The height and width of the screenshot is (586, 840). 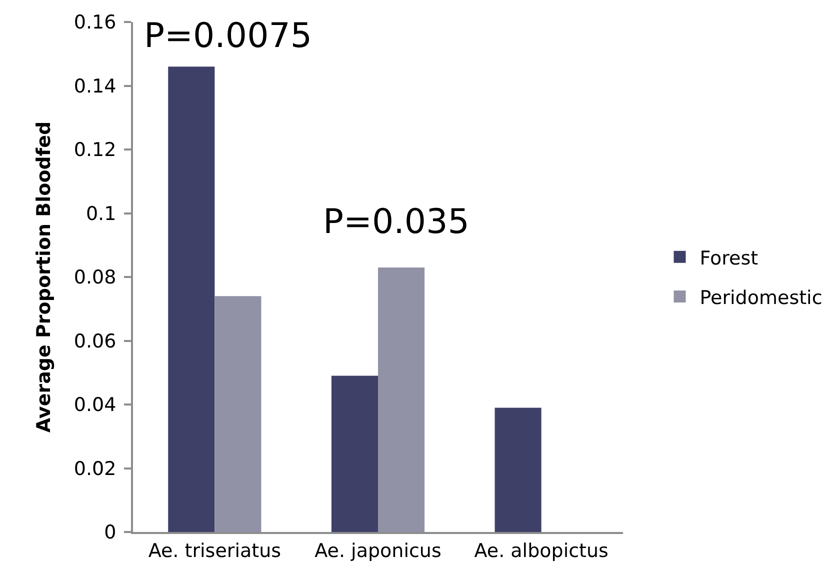 I want to click on y-tick-label: 0.12, so click(x=95, y=150).